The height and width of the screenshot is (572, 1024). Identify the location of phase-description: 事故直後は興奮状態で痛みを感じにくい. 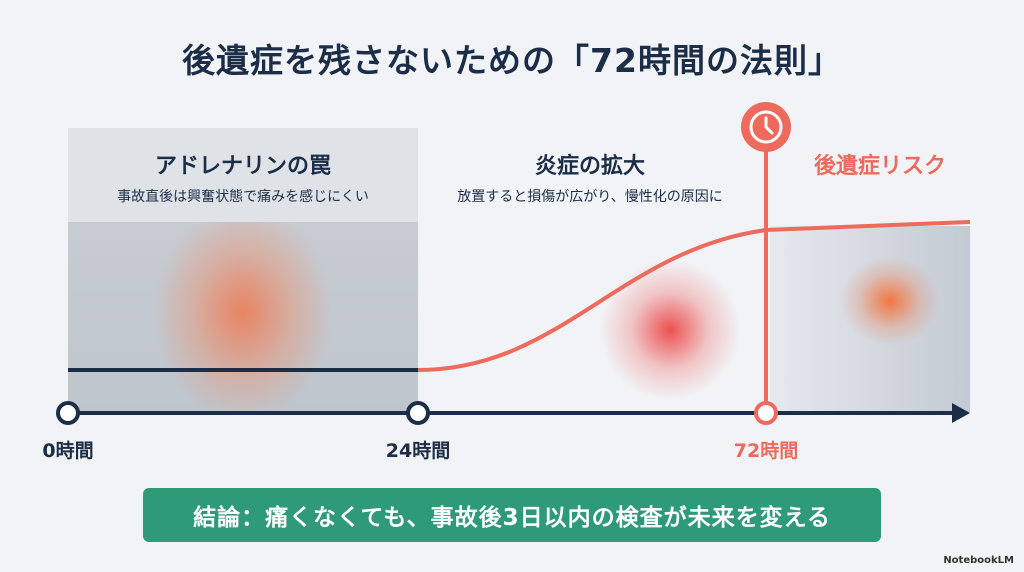
(243, 197).